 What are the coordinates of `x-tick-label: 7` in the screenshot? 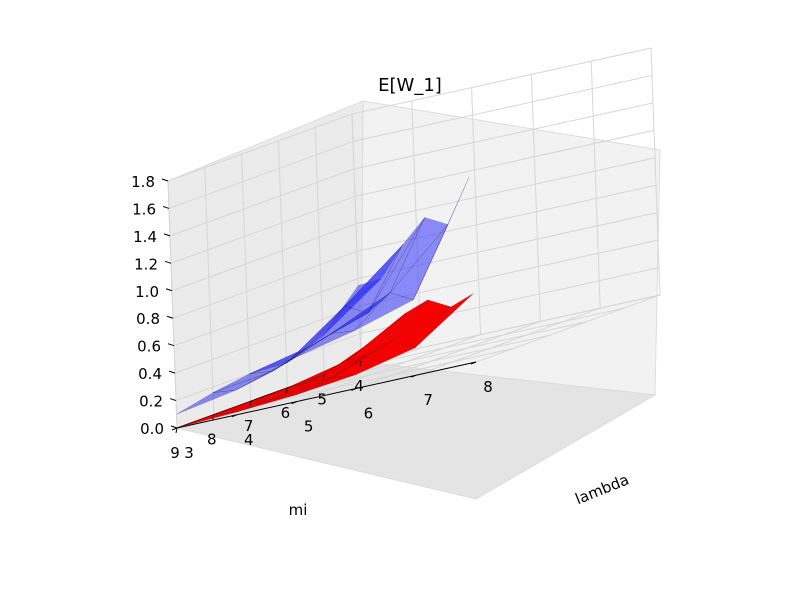 It's located at (428, 400).